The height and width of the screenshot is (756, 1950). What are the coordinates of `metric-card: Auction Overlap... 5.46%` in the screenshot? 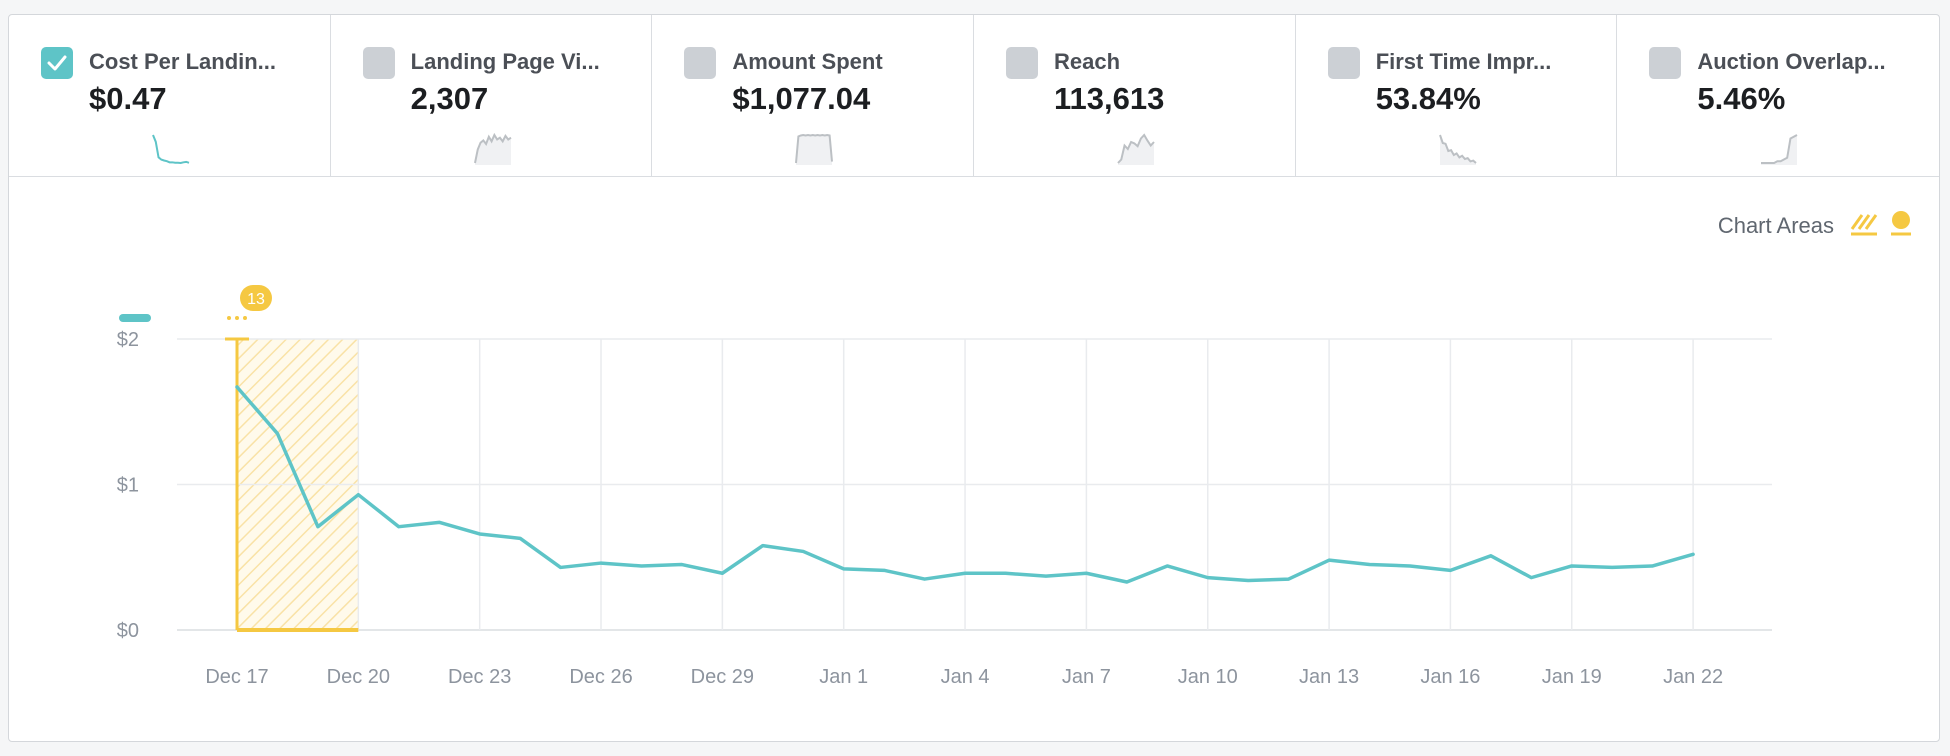 It's located at (1778, 95).